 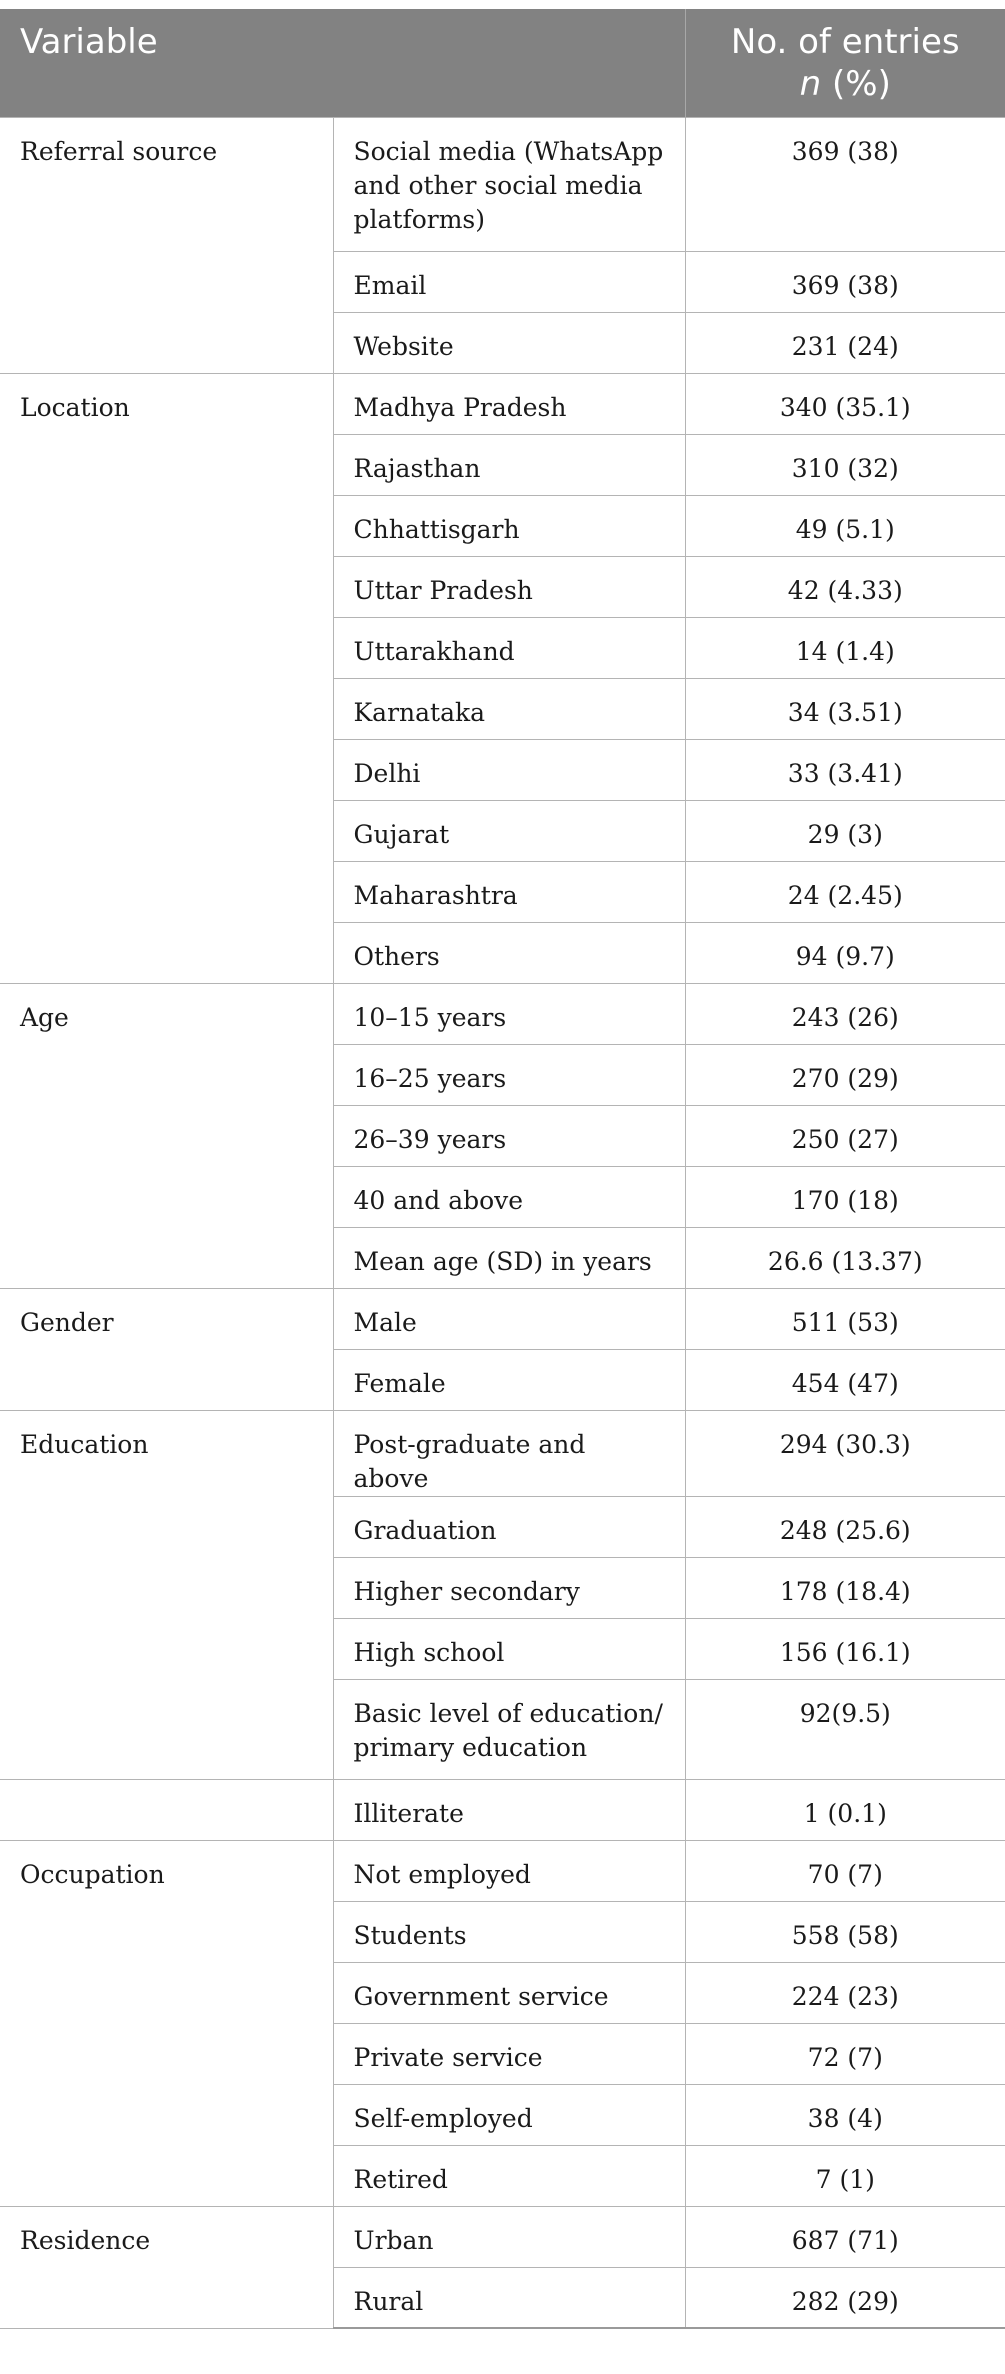 What do you see at coordinates (167, 1809) in the screenshot?
I see `variable-cell` at bounding box center [167, 1809].